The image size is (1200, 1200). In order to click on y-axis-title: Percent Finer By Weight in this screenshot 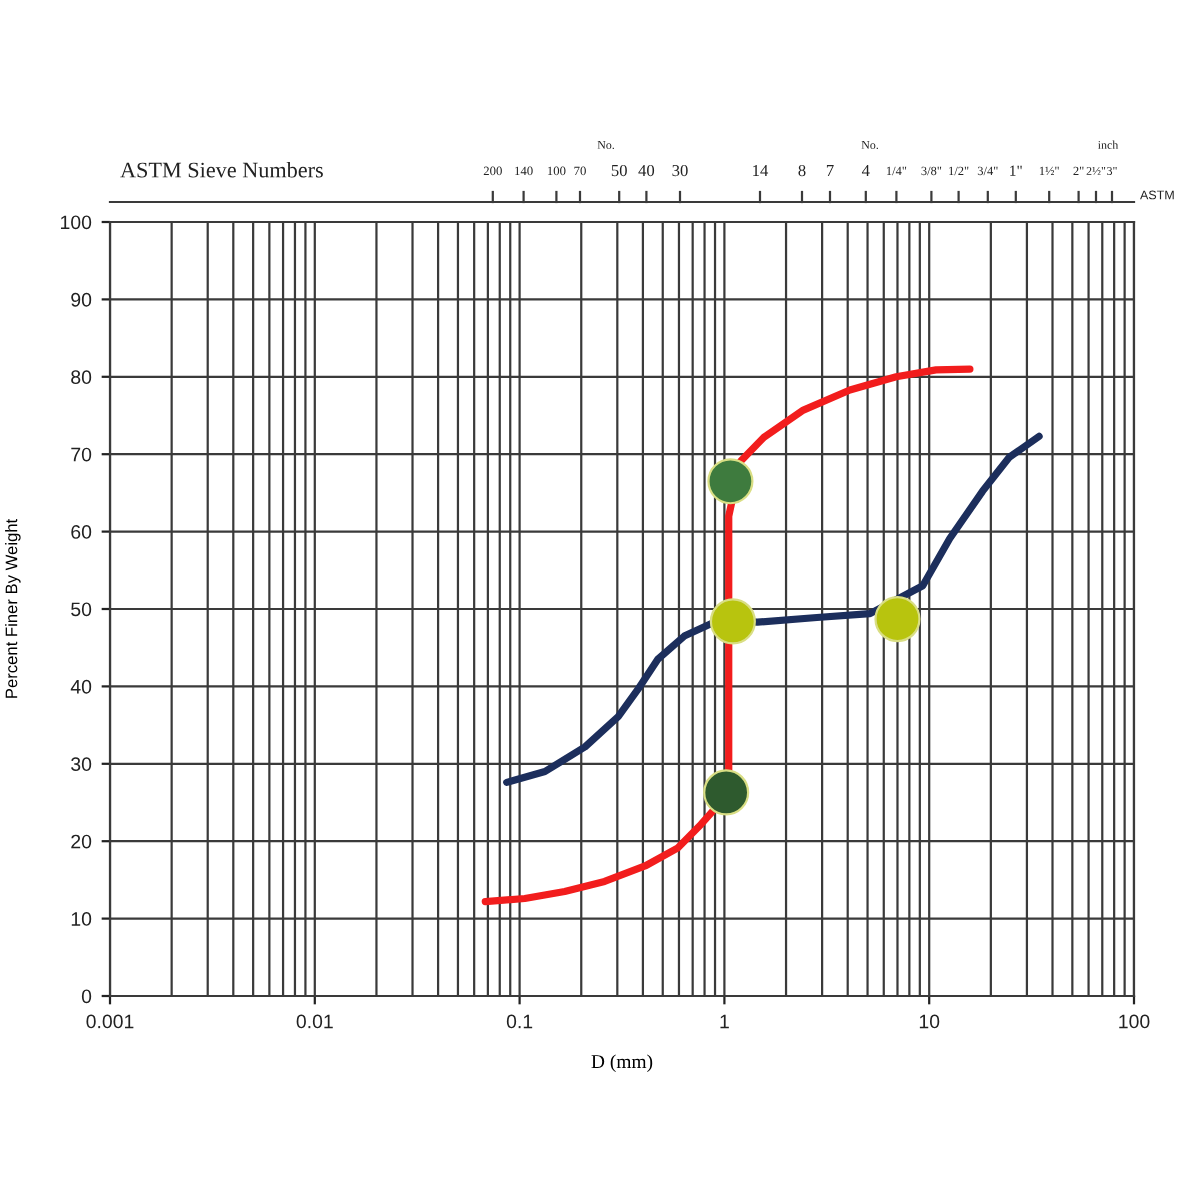, I will do `click(13, 608)`.